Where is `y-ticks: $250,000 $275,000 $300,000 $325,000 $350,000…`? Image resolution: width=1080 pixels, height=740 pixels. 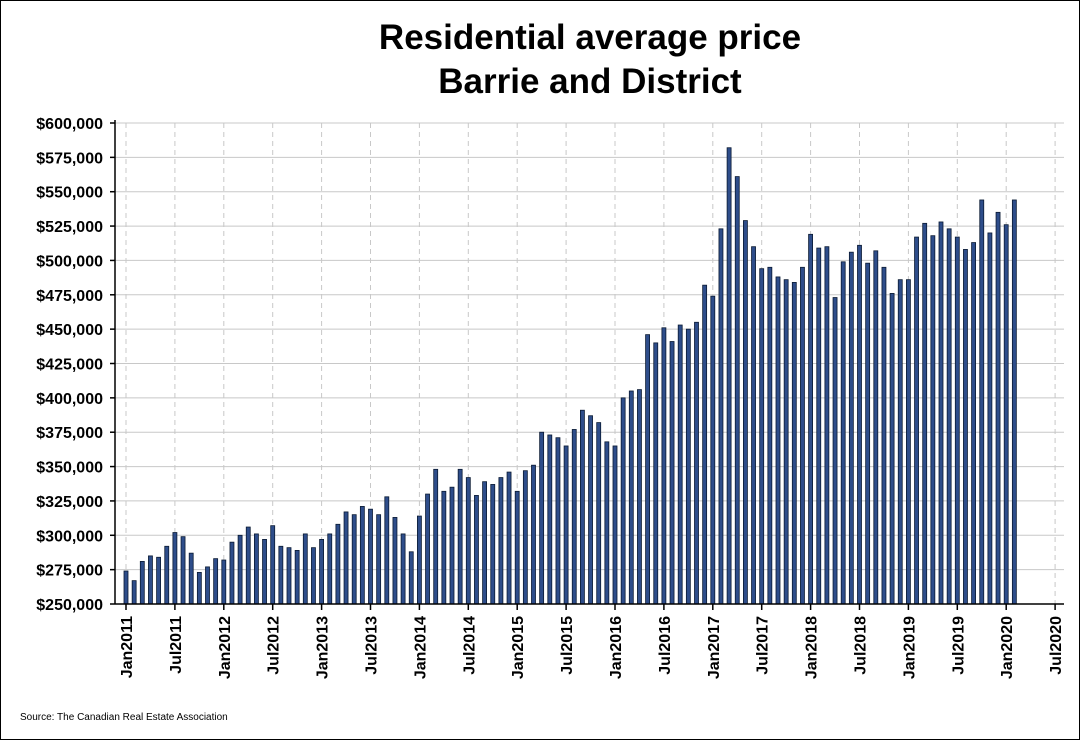
y-ticks: $250,000 $275,000 $300,000 $325,000 $350,000… is located at coordinates (75, 365).